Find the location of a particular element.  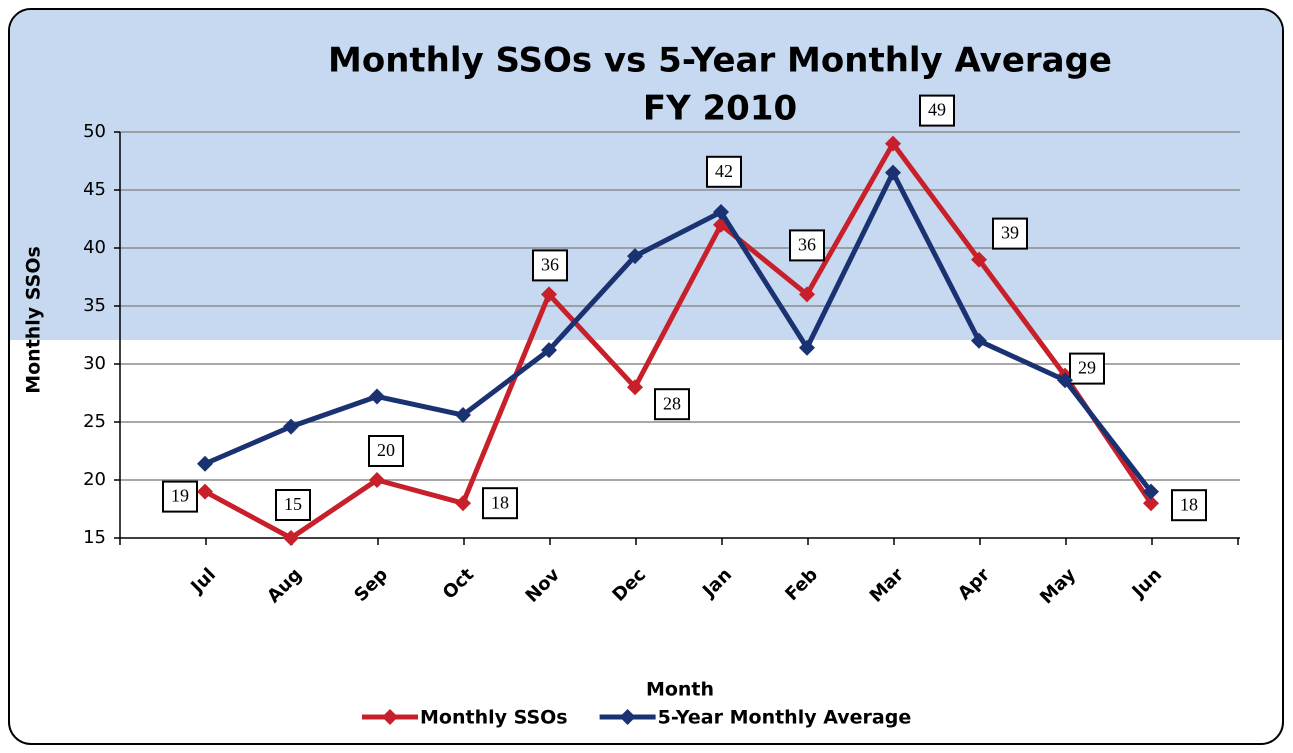

data-label: 49 is located at coordinates (937, 110).